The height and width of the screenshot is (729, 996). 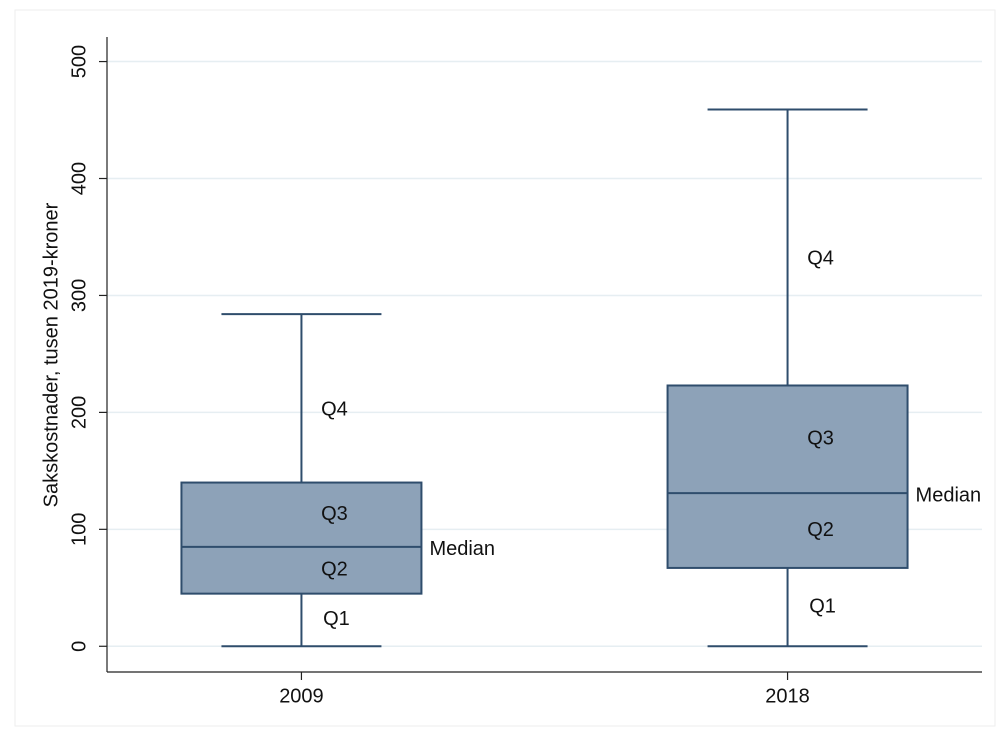 I want to click on y-tick-label: 200, so click(x=79, y=412).